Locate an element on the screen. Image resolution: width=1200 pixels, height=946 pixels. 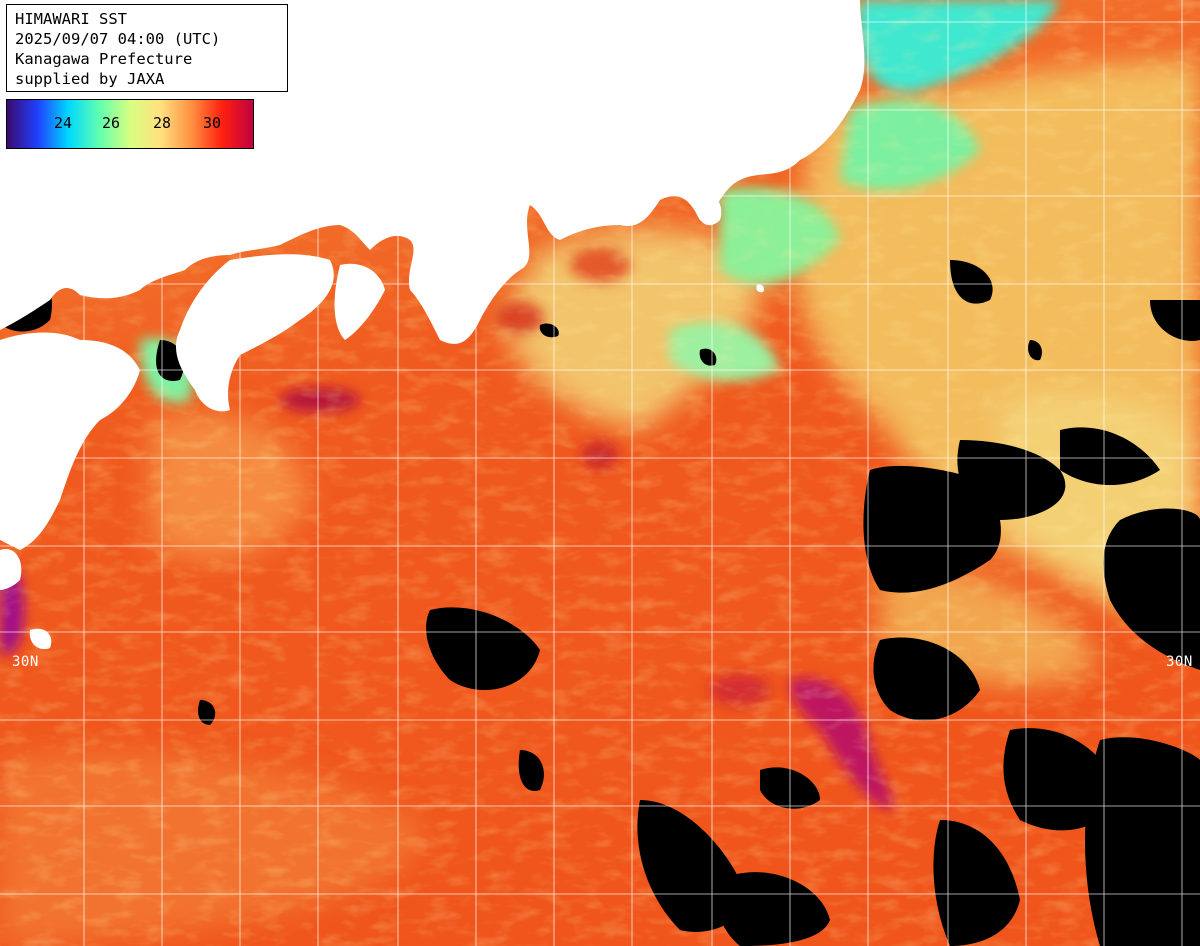
map-credit: supplied by JAXA is located at coordinates (90, 79).